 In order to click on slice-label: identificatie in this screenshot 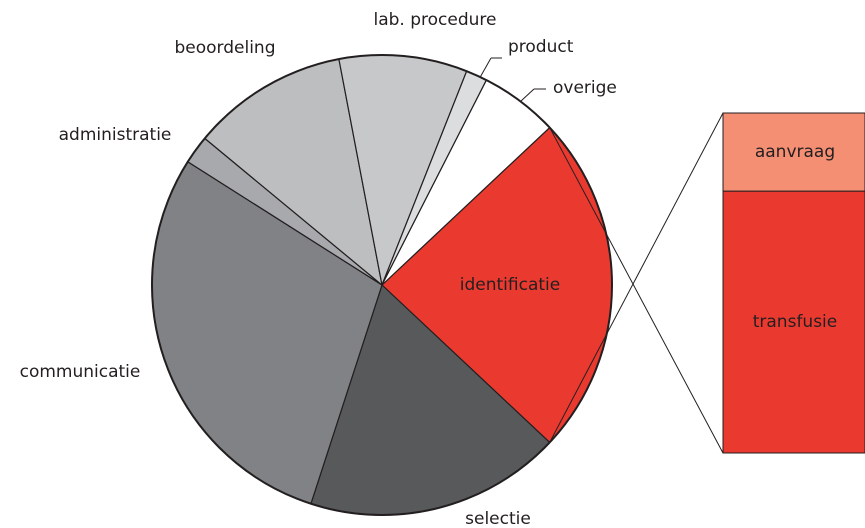, I will do `click(510, 285)`.